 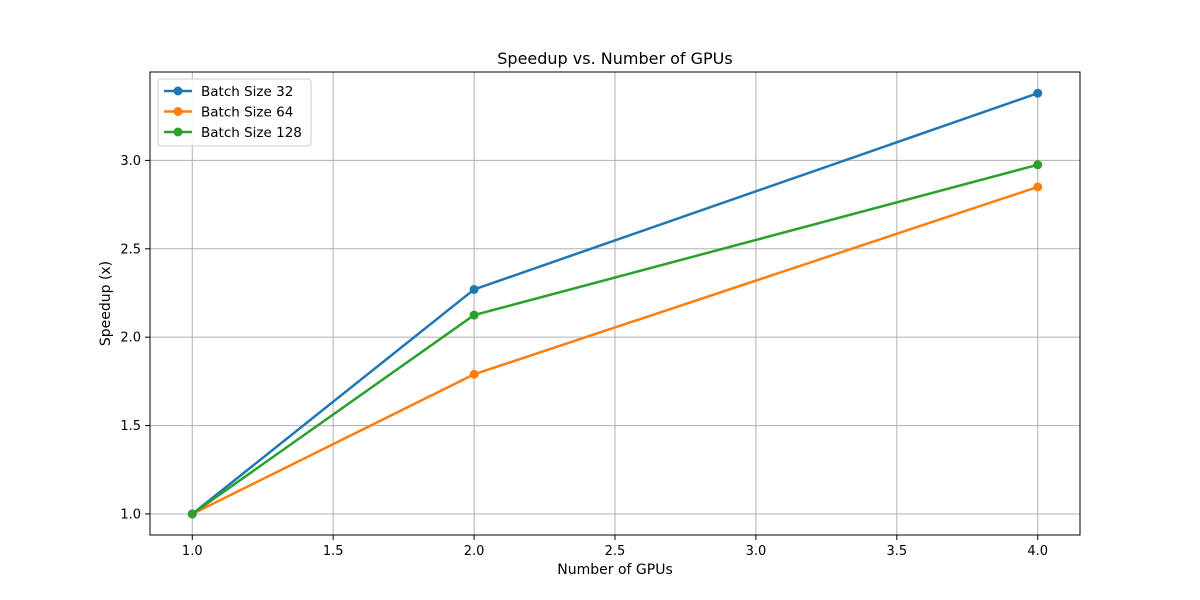 What do you see at coordinates (130, 426) in the screenshot?
I see `y-tick-label: 1.5` at bounding box center [130, 426].